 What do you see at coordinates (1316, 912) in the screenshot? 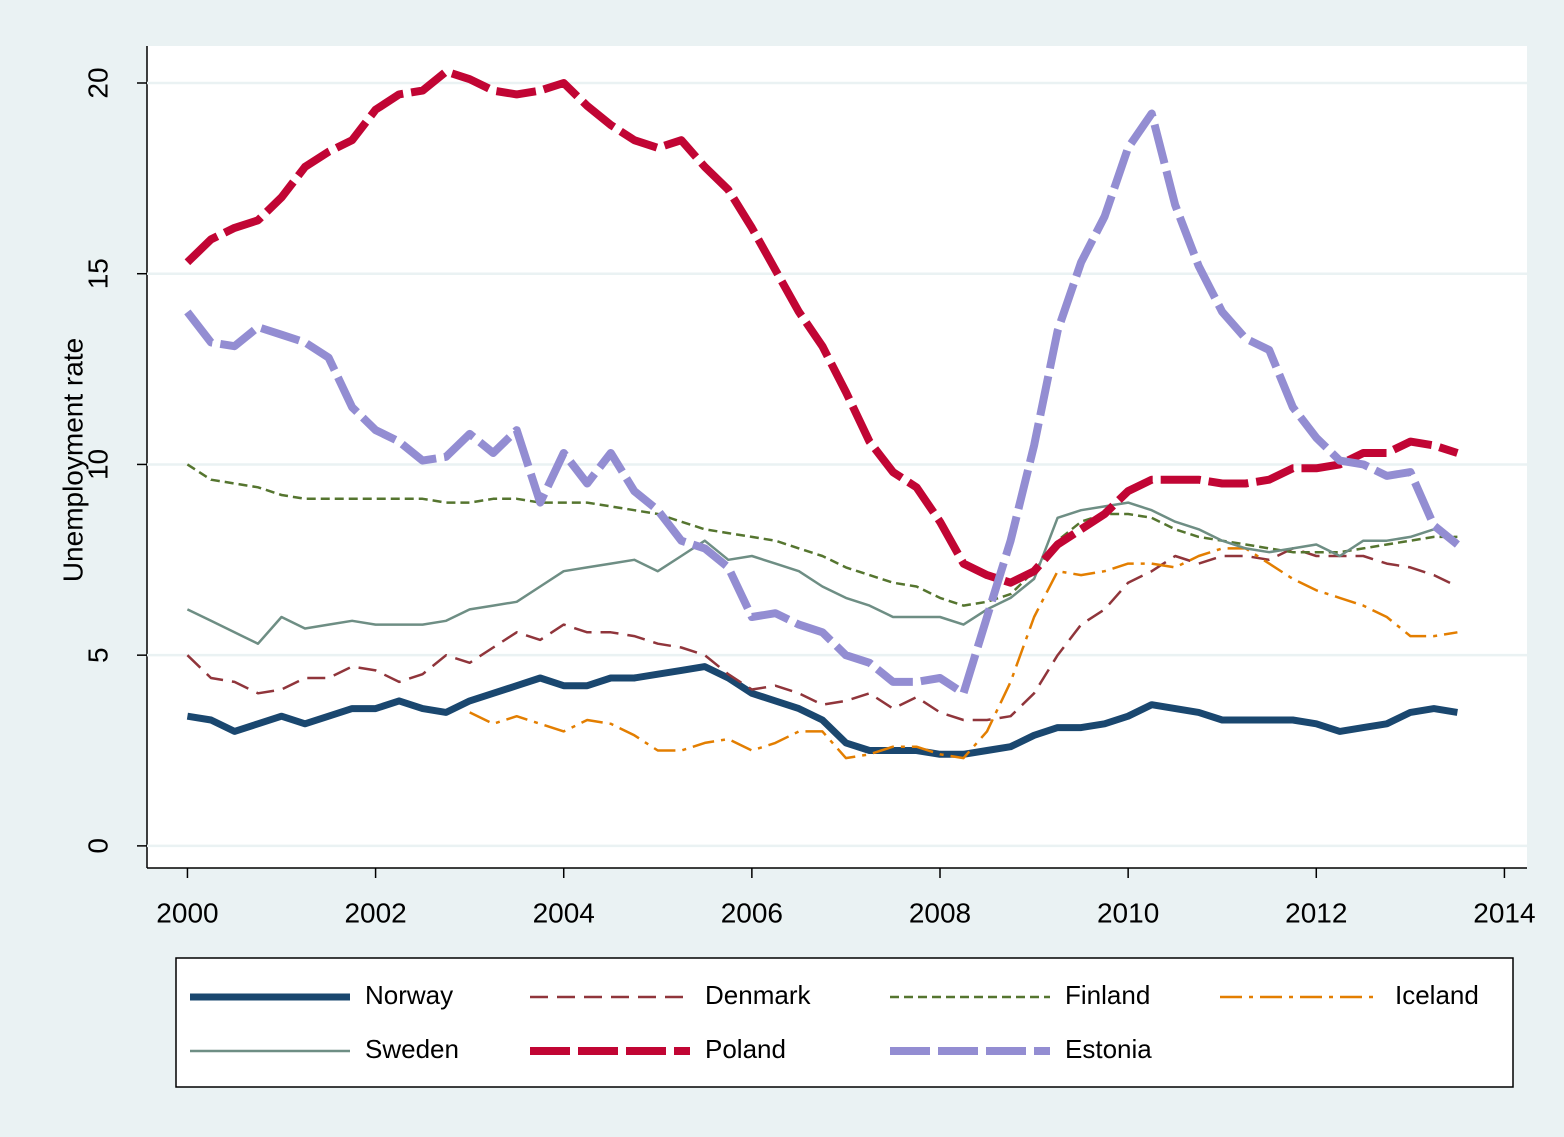
I see `x-tick-label: 2012` at bounding box center [1316, 912].